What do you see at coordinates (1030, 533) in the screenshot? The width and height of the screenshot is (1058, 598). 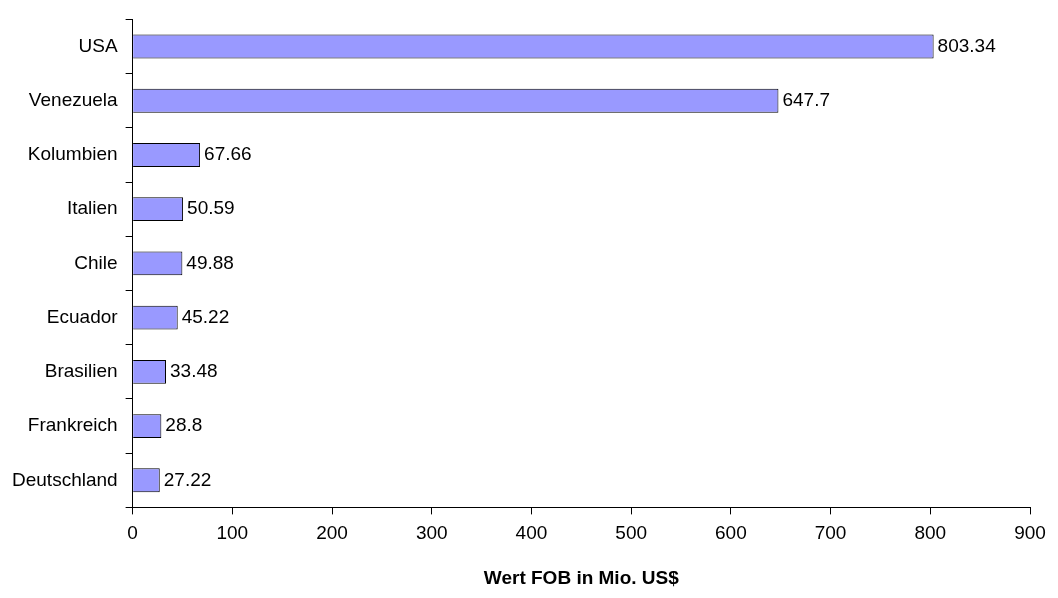 I see `x-tick-label: 900` at bounding box center [1030, 533].